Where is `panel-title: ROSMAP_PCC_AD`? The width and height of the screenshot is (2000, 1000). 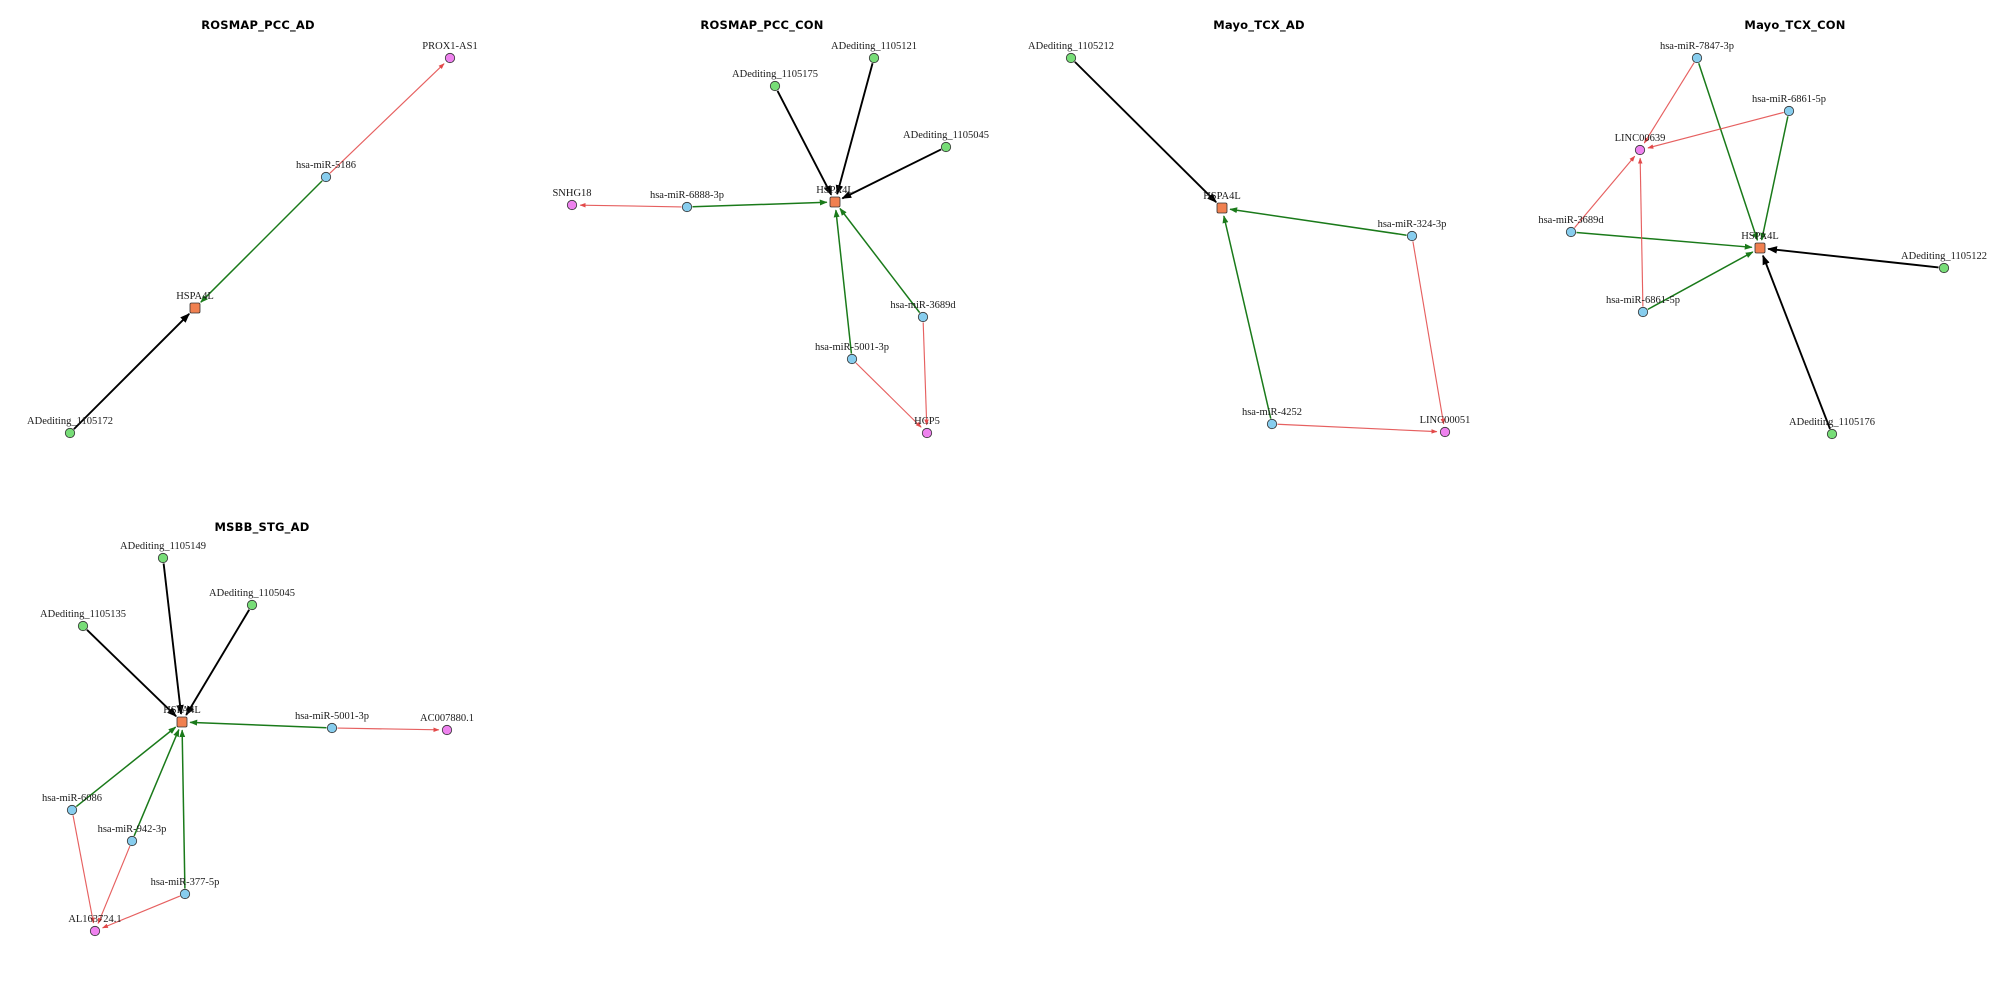 panel-title: ROSMAP_PCC_AD is located at coordinates (258, 25).